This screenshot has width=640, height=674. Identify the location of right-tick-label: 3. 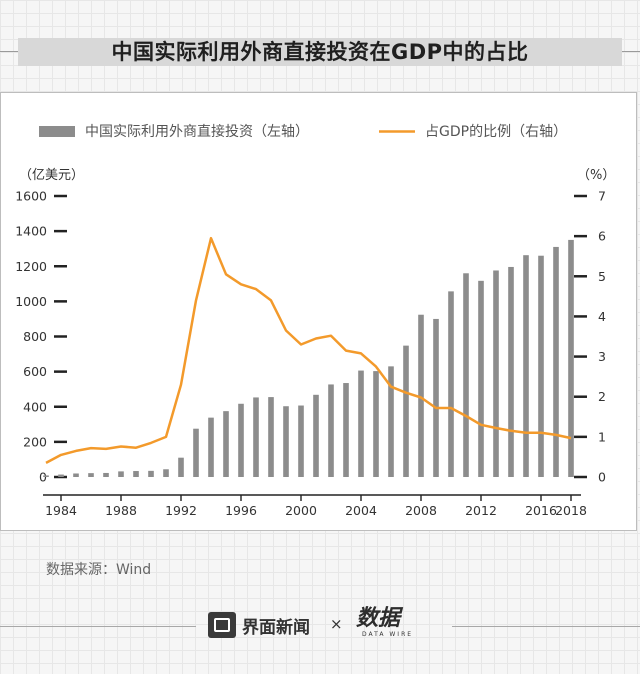
(602, 356).